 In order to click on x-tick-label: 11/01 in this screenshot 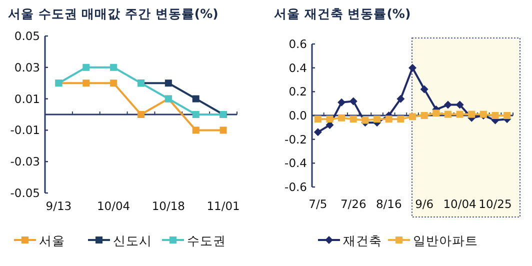, I will do `click(223, 206)`.